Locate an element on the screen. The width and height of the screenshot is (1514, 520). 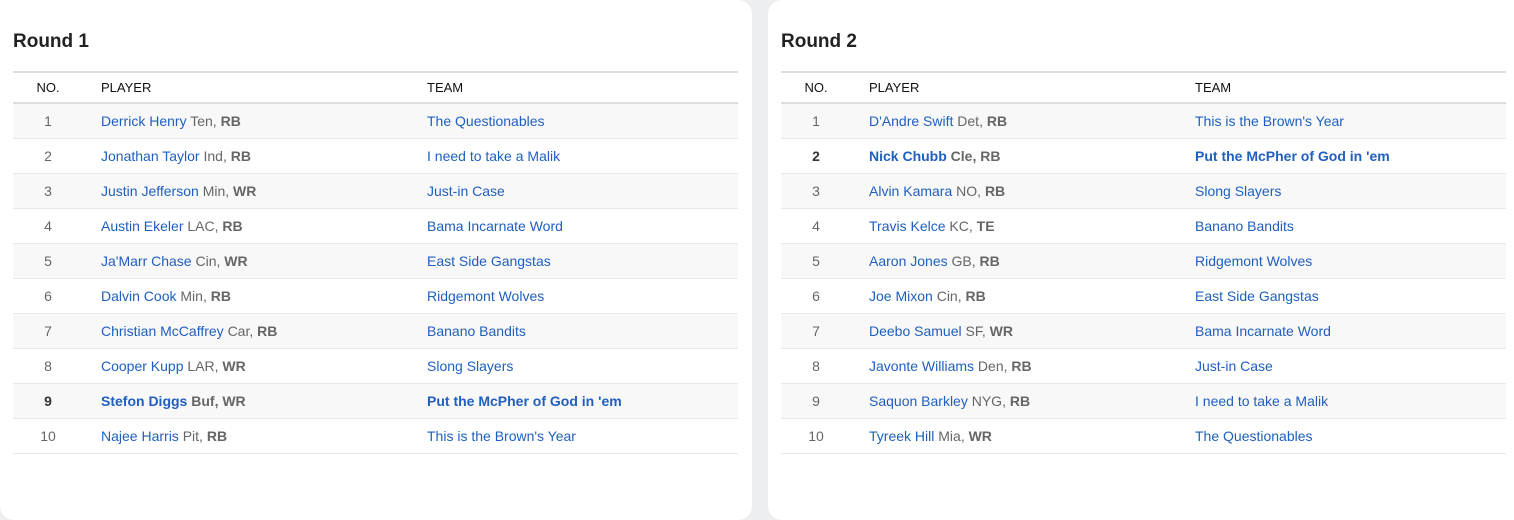
table-row: 6 Dalvin Cook Min, RB Ridgemont Wolves is located at coordinates (375, 295).